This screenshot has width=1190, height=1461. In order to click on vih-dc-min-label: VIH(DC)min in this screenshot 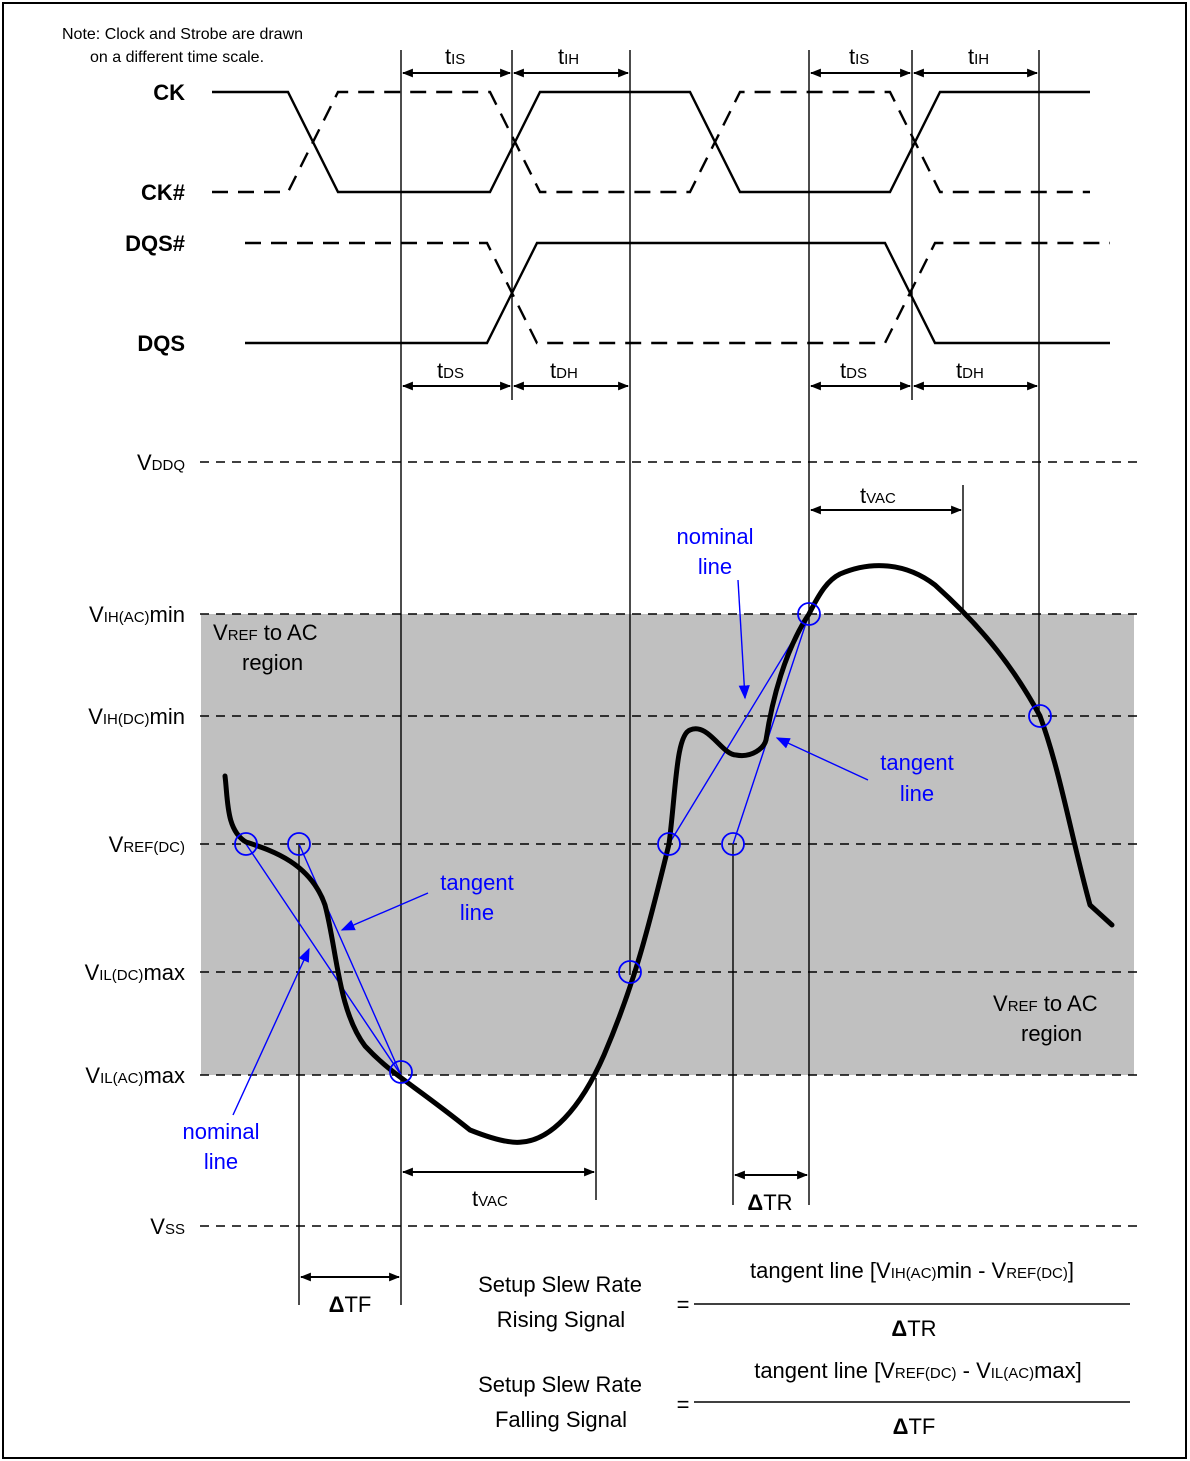, I will do `click(136, 716)`.